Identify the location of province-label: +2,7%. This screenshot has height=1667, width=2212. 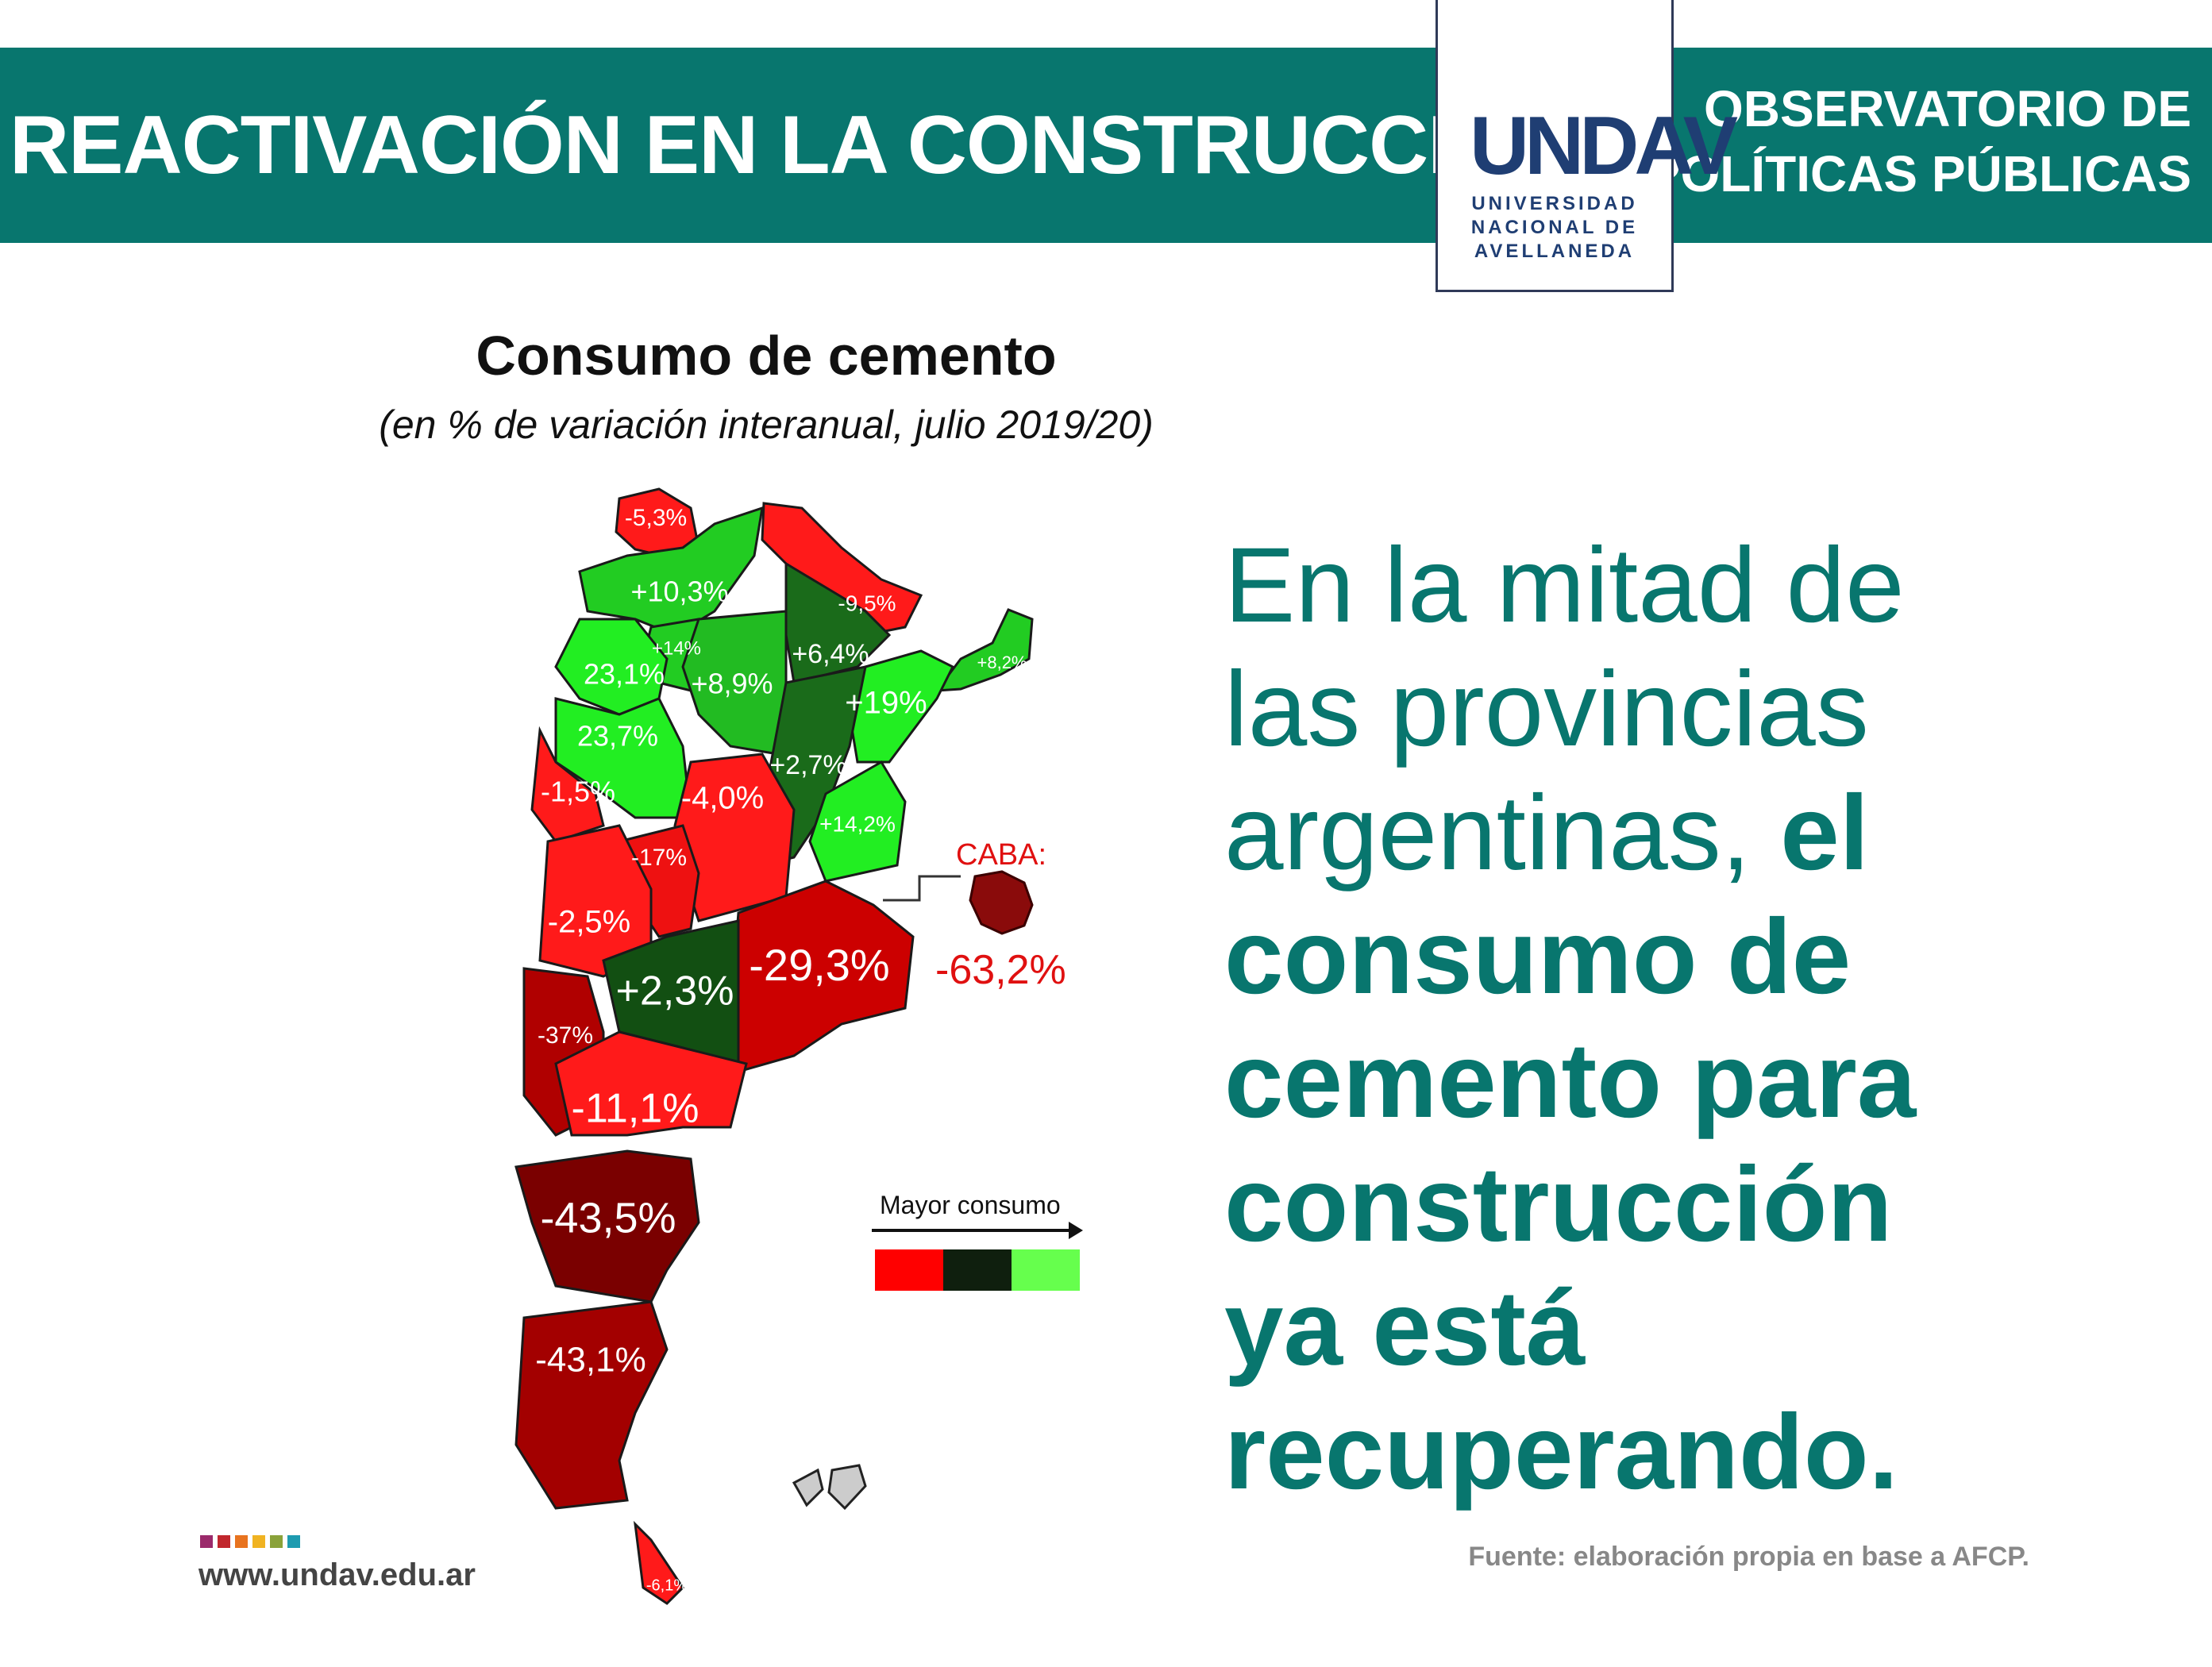
(807, 765).